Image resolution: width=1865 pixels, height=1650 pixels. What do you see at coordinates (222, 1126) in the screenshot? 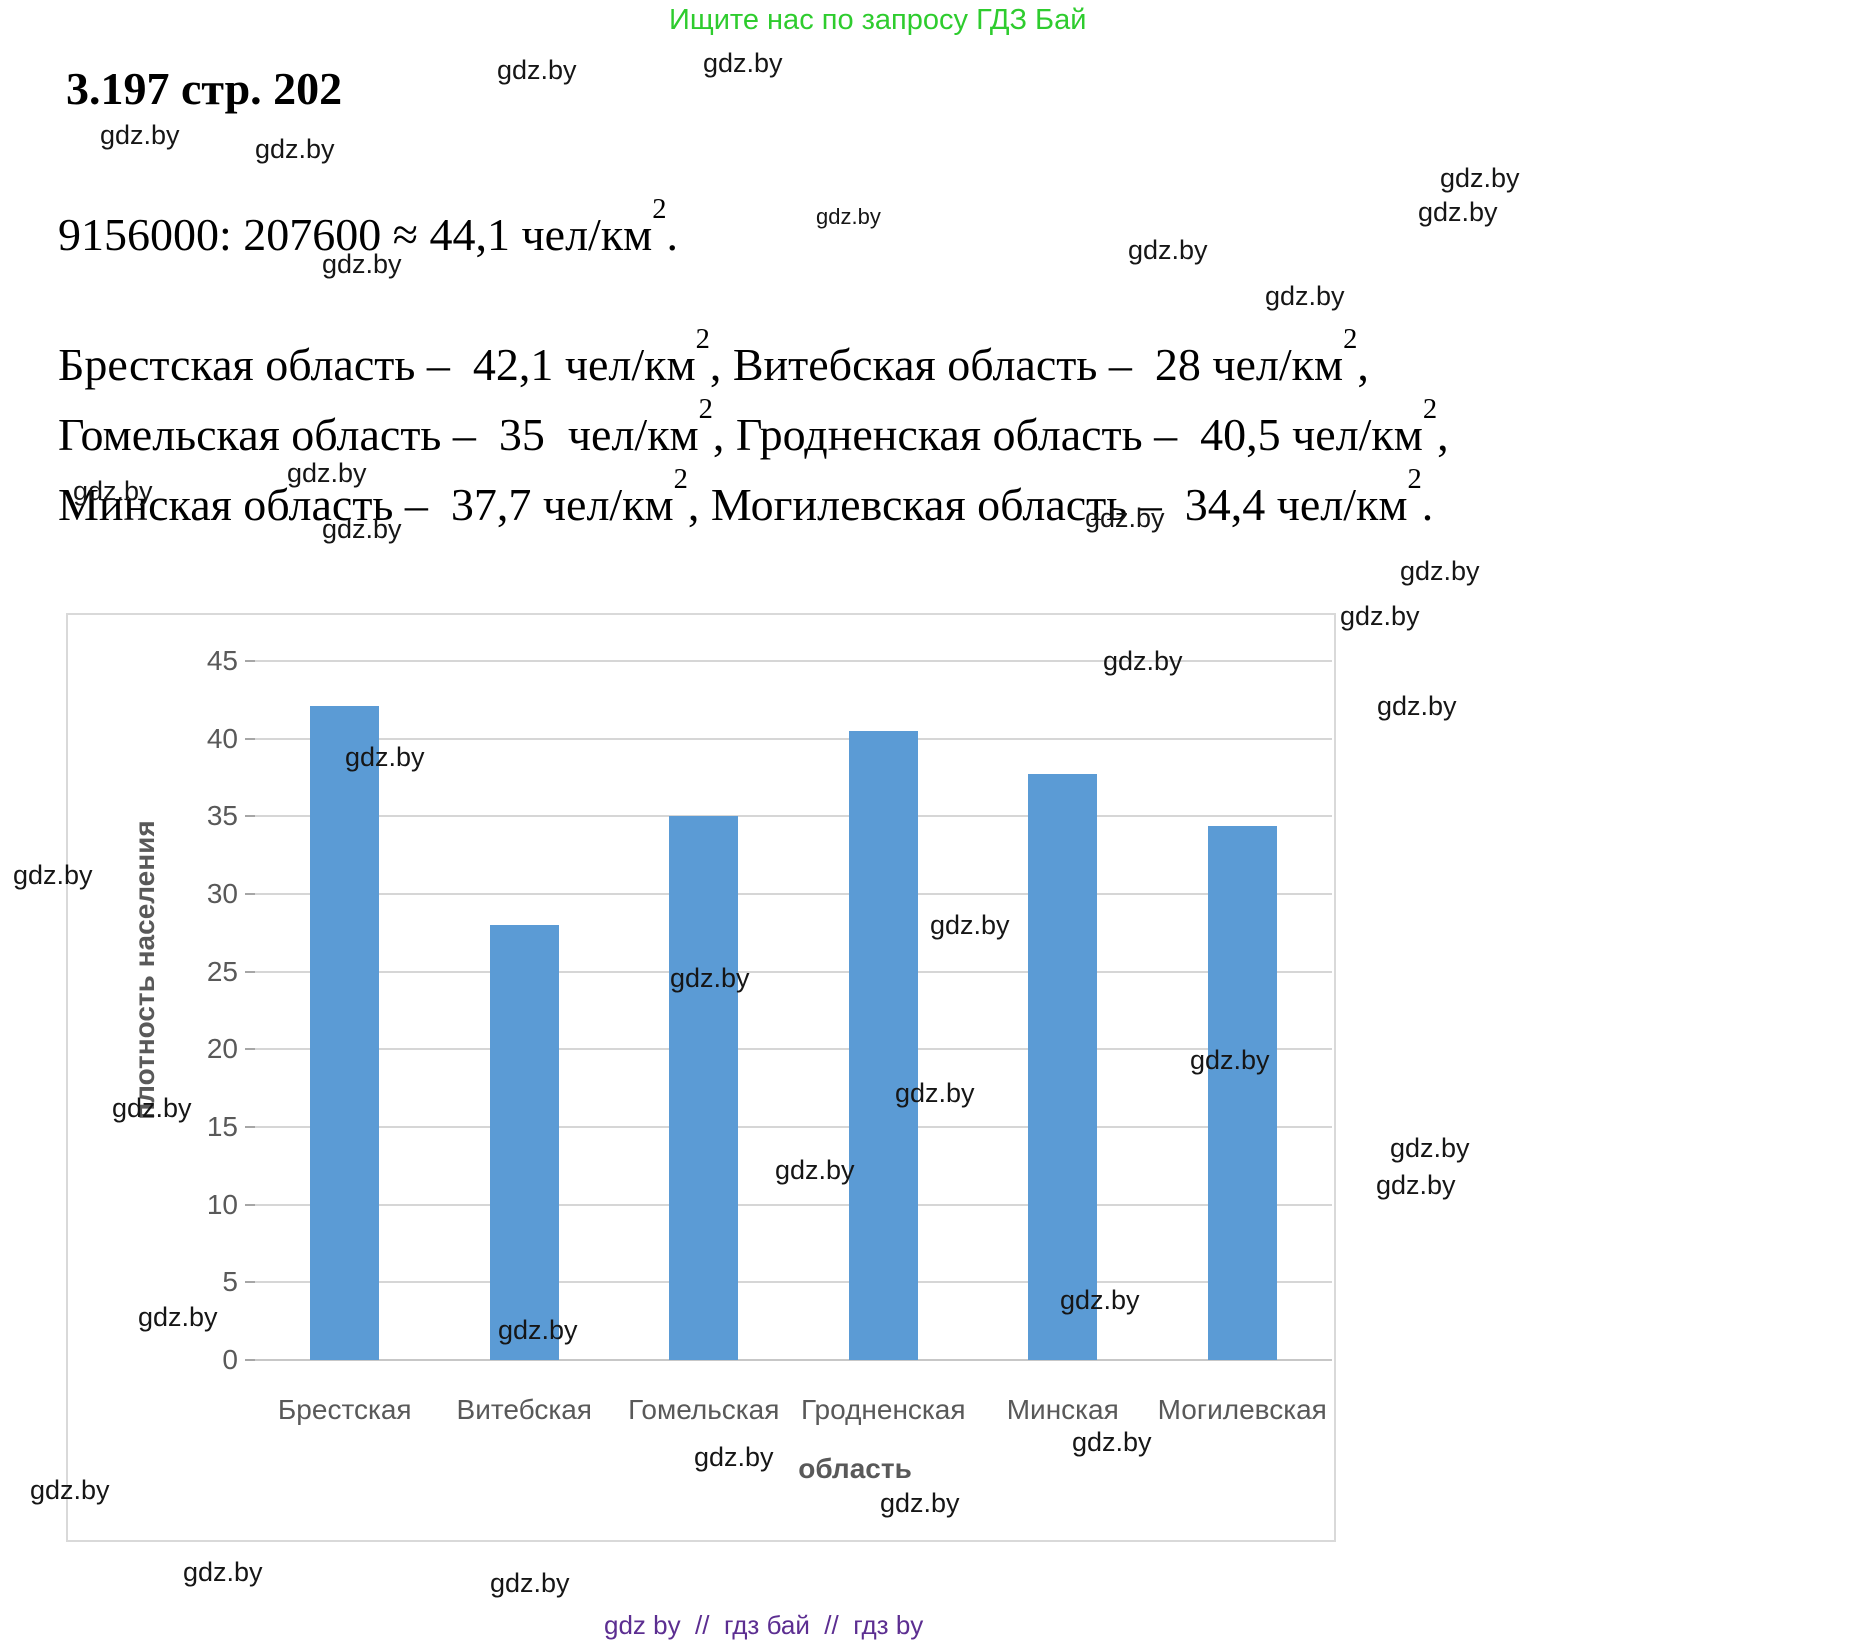
I see `y-tick-label: 15` at bounding box center [222, 1126].